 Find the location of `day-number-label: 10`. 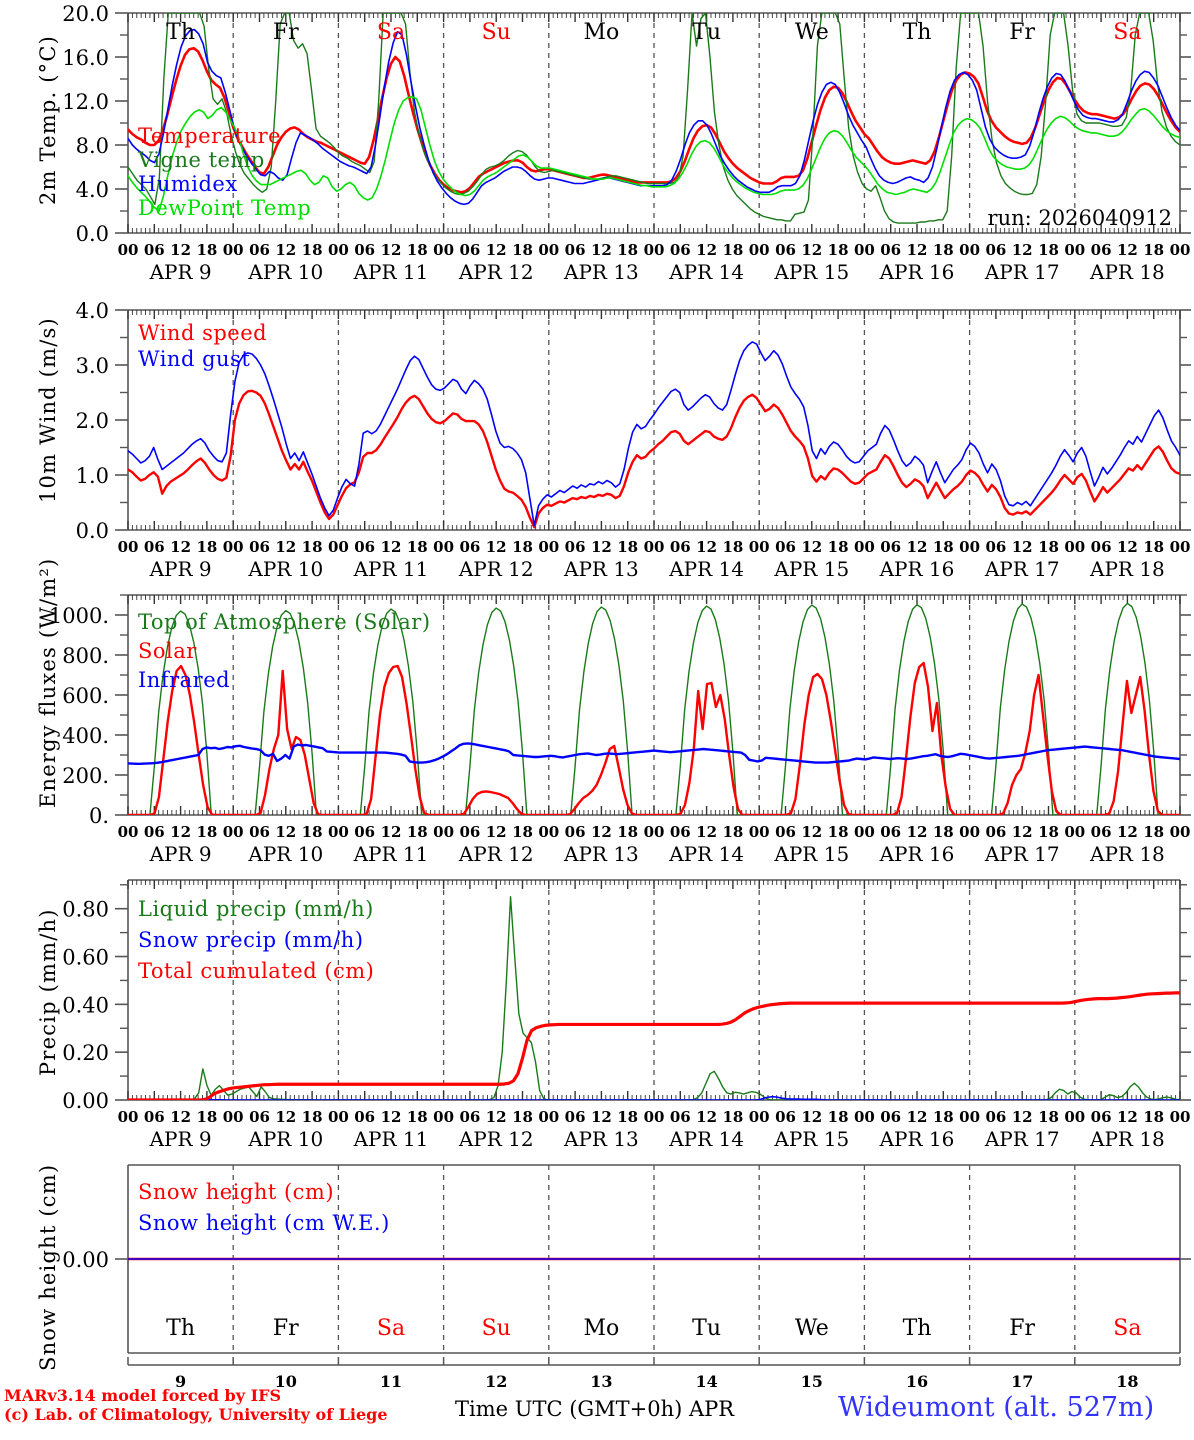

day-number-label: 10 is located at coordinates (286, 1381).